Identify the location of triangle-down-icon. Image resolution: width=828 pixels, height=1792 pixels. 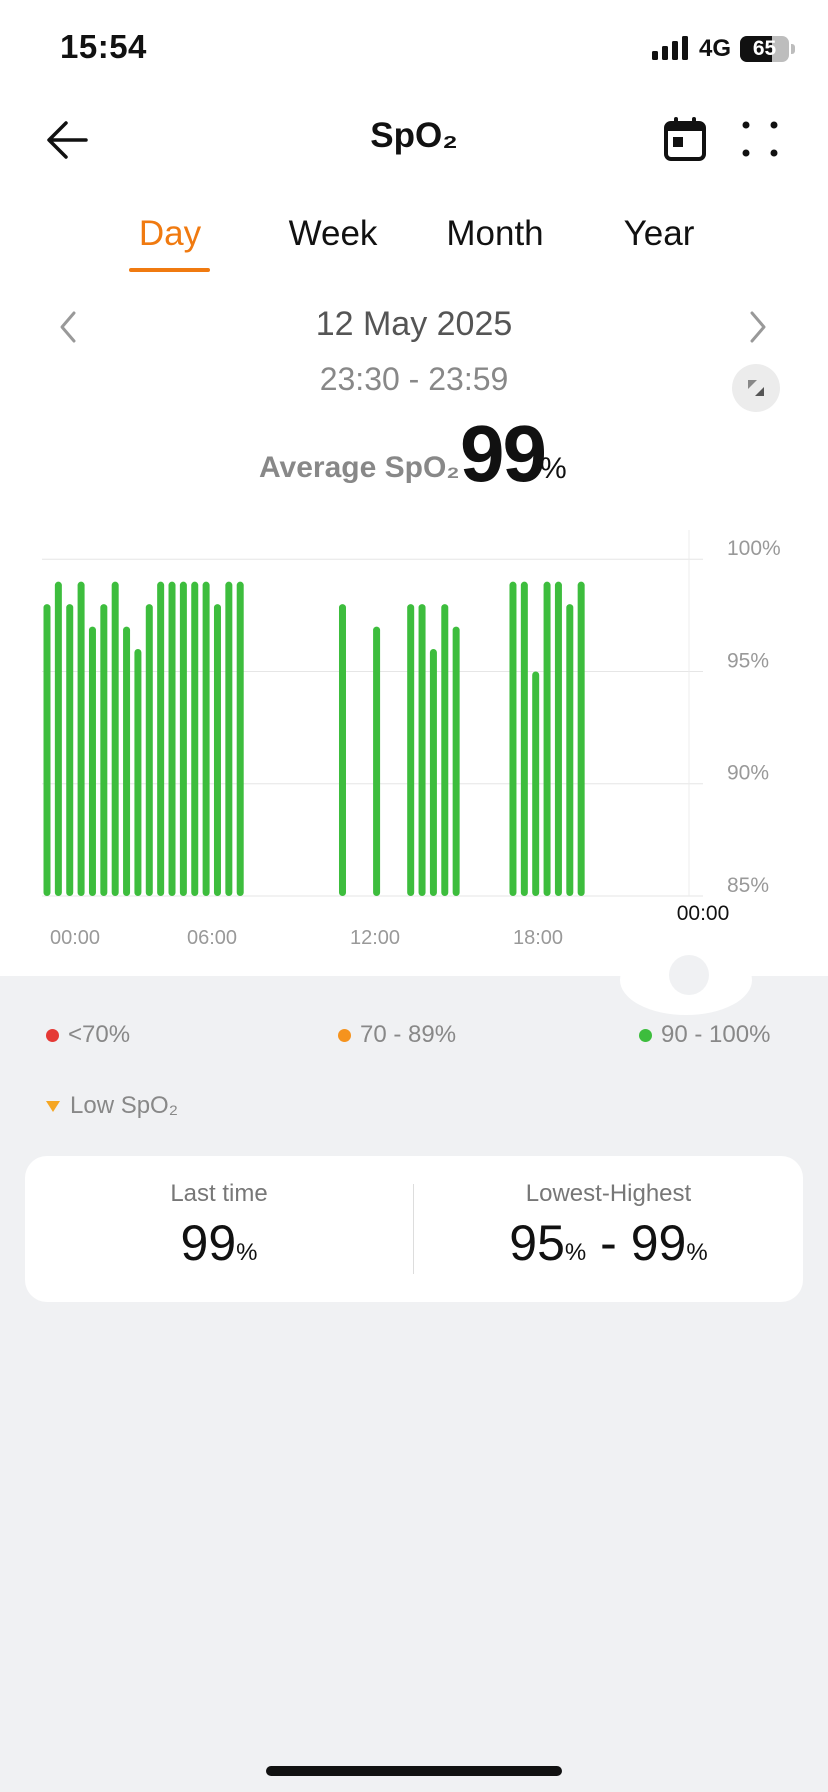
(53, 1106).